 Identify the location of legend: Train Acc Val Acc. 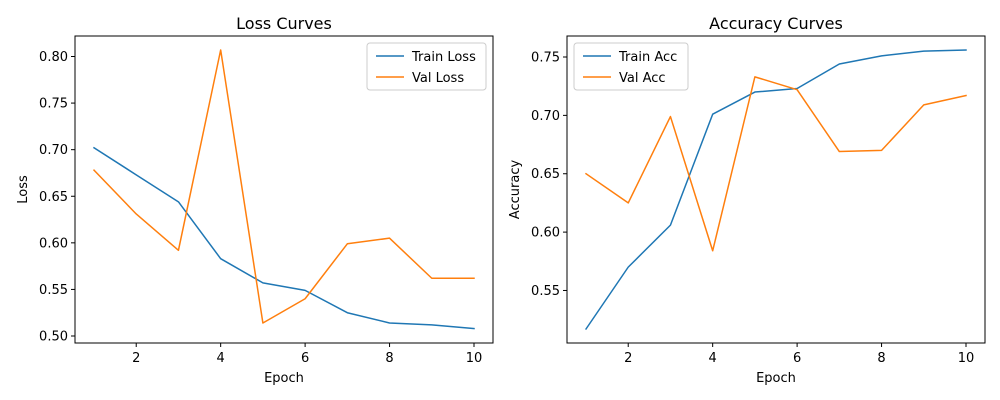
(631, 66).